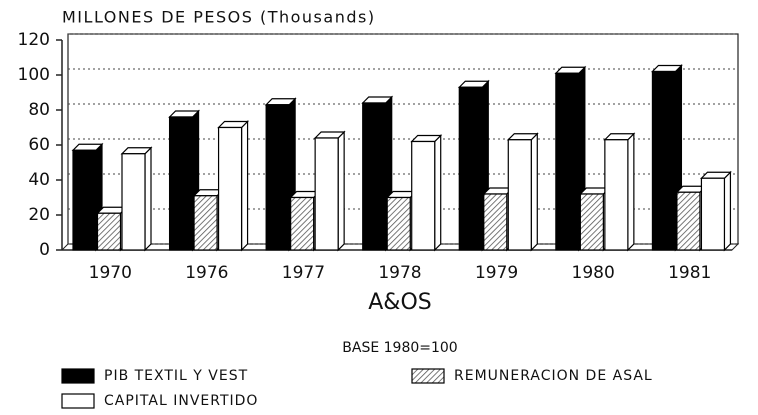 The height and width of the screenshot is (415, 758). What do you see at coordinates (44, 250) in the screenshot?
I see `y-tick-label: 0` at bounding box center [44, 250].